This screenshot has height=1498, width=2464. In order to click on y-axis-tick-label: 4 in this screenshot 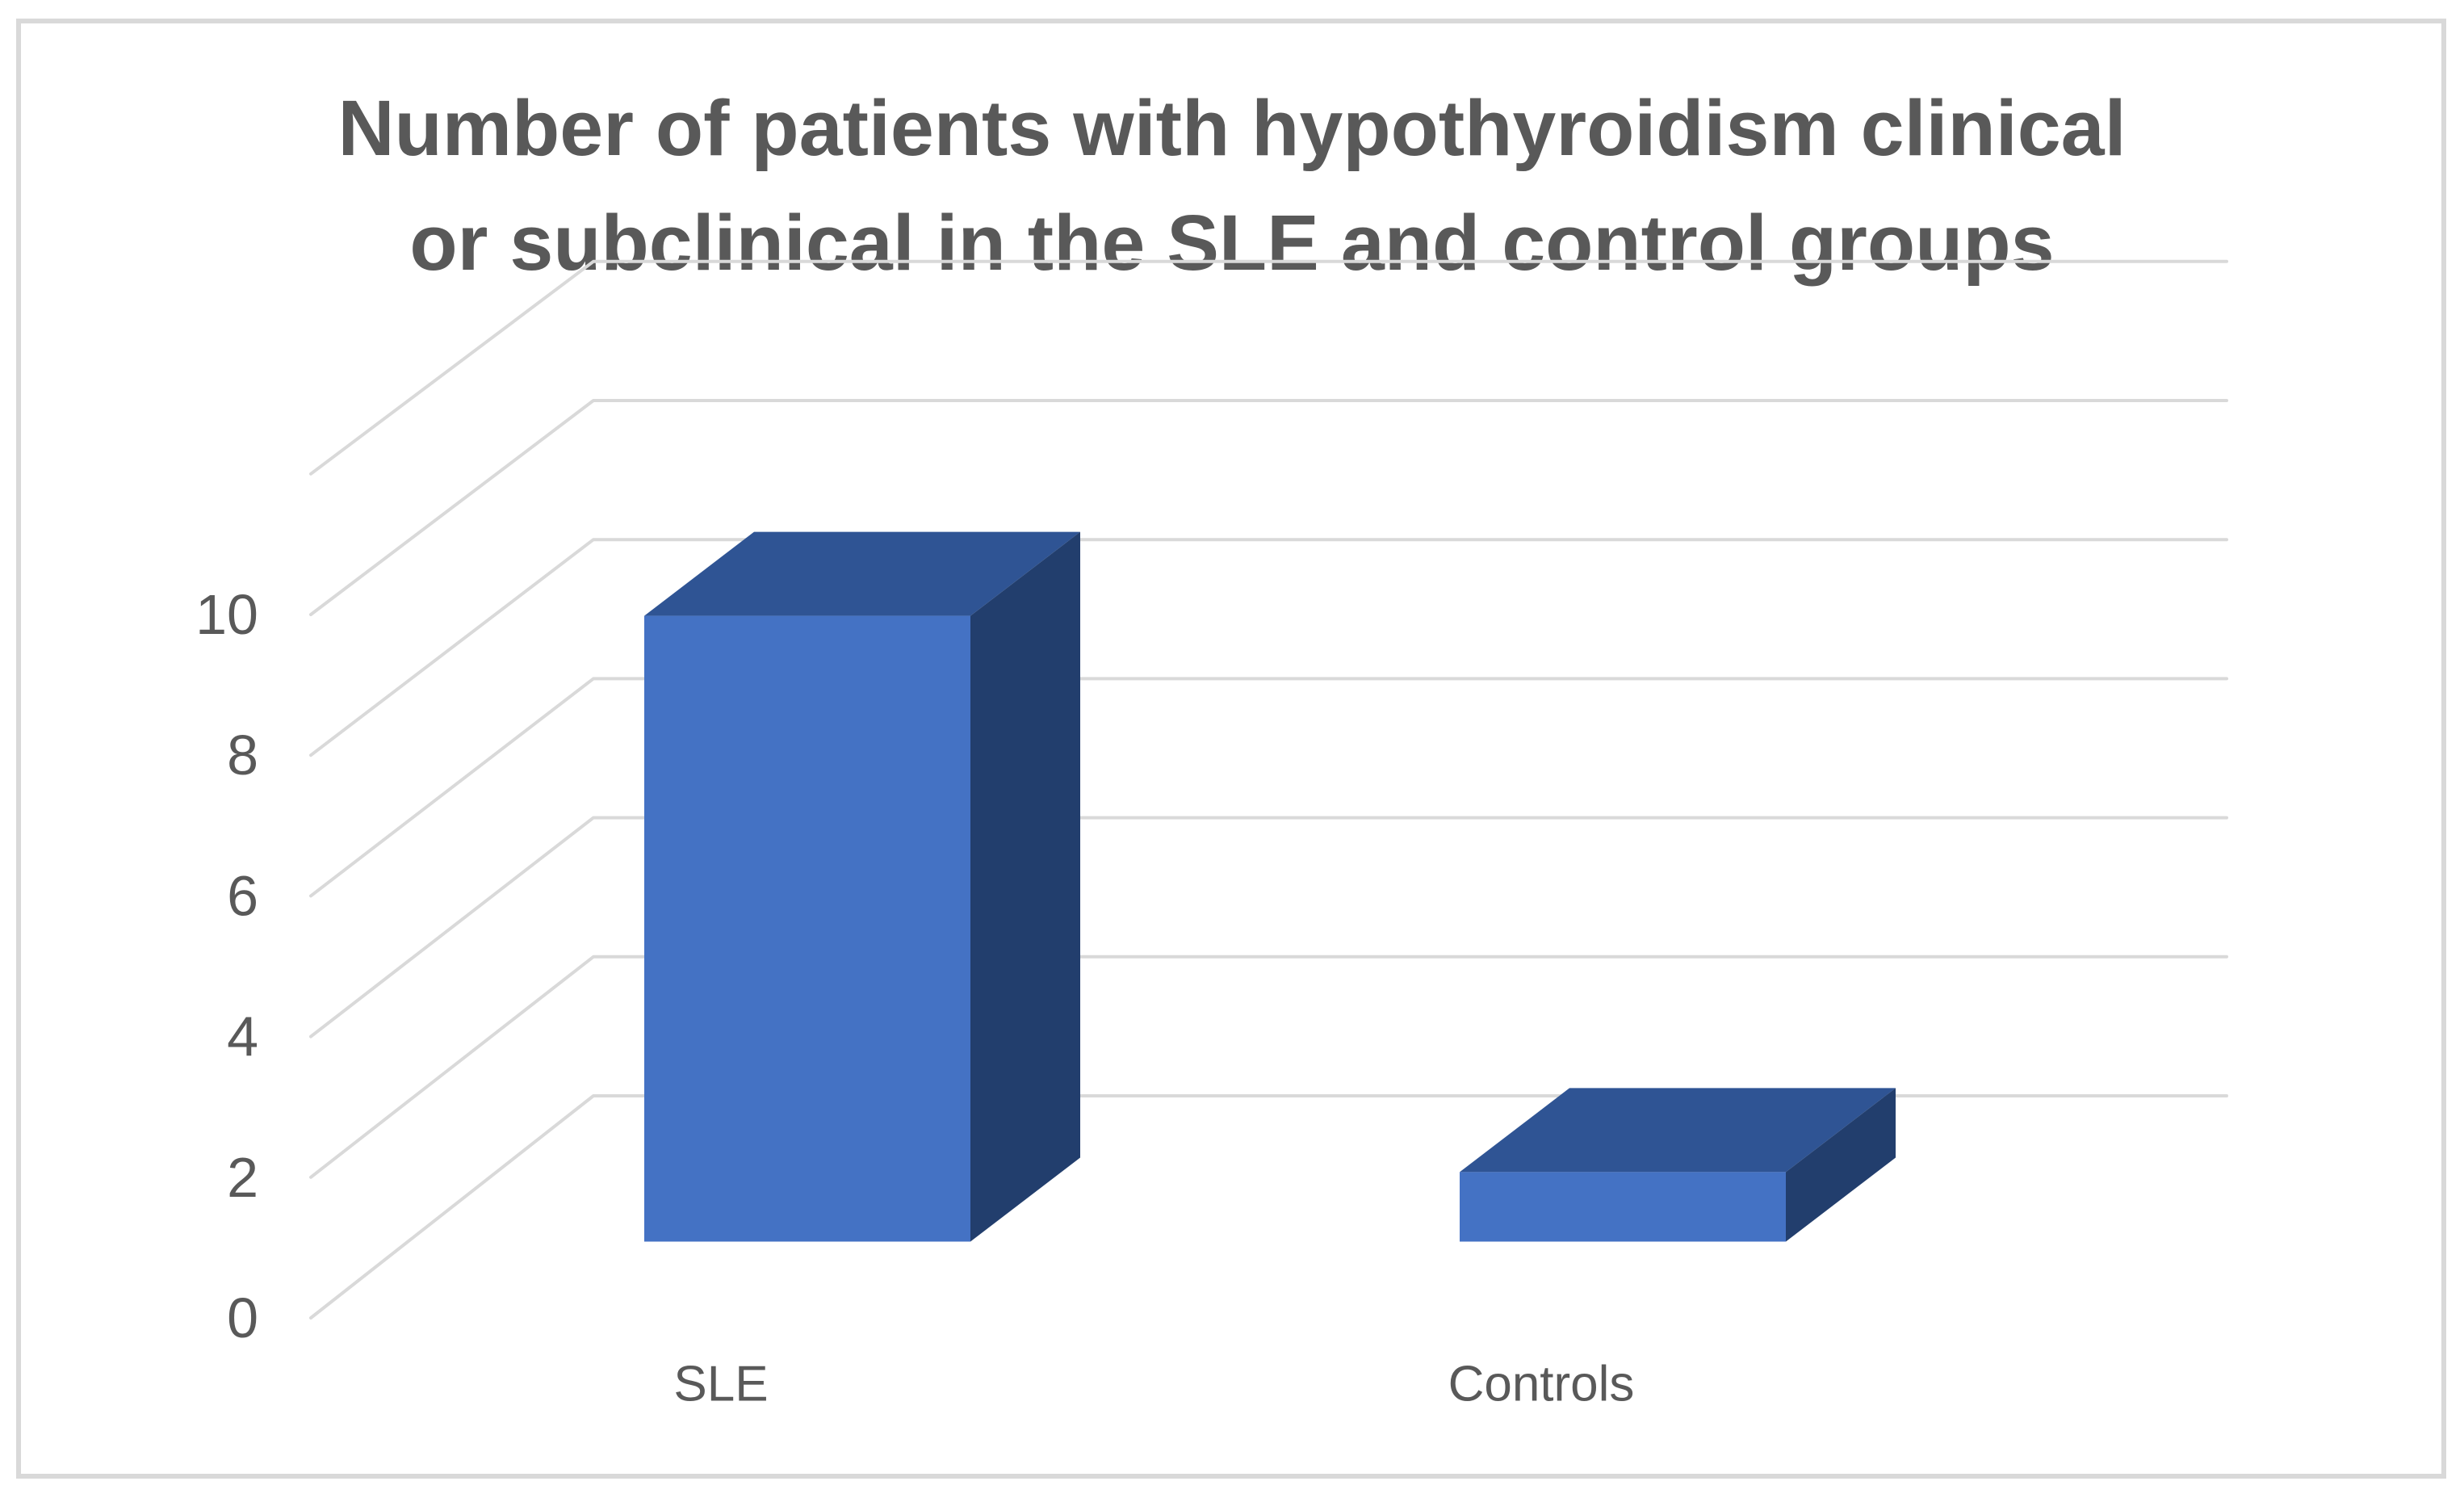, I will do `click(242, 1036)`.